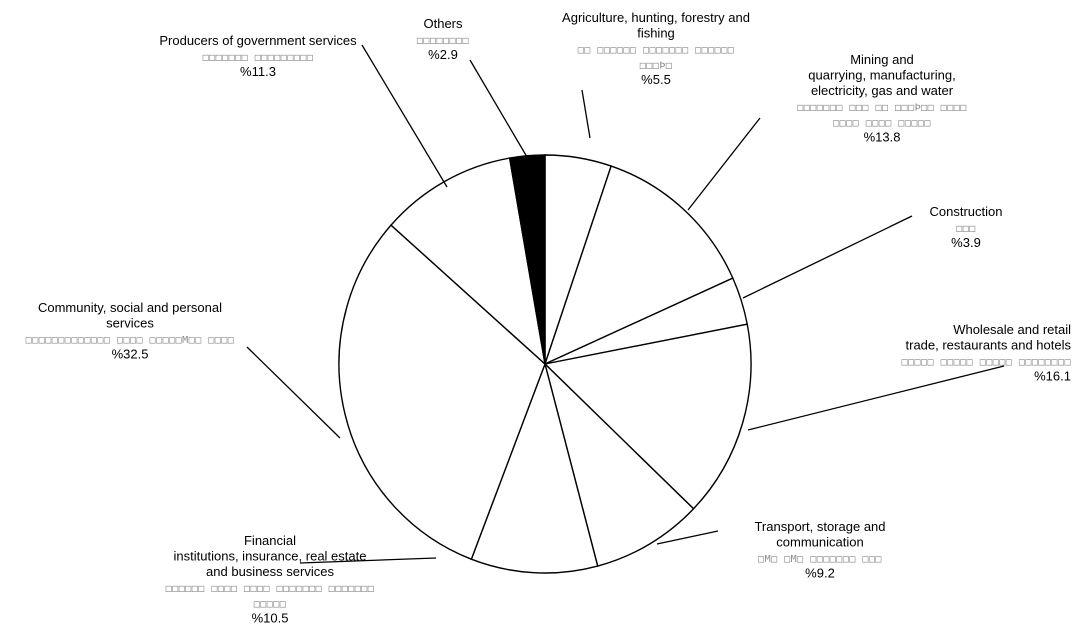  Describe the element at coordinates (819, 526) in the screenshot. I see `slice-label-line: Transport, storage and` at that location.